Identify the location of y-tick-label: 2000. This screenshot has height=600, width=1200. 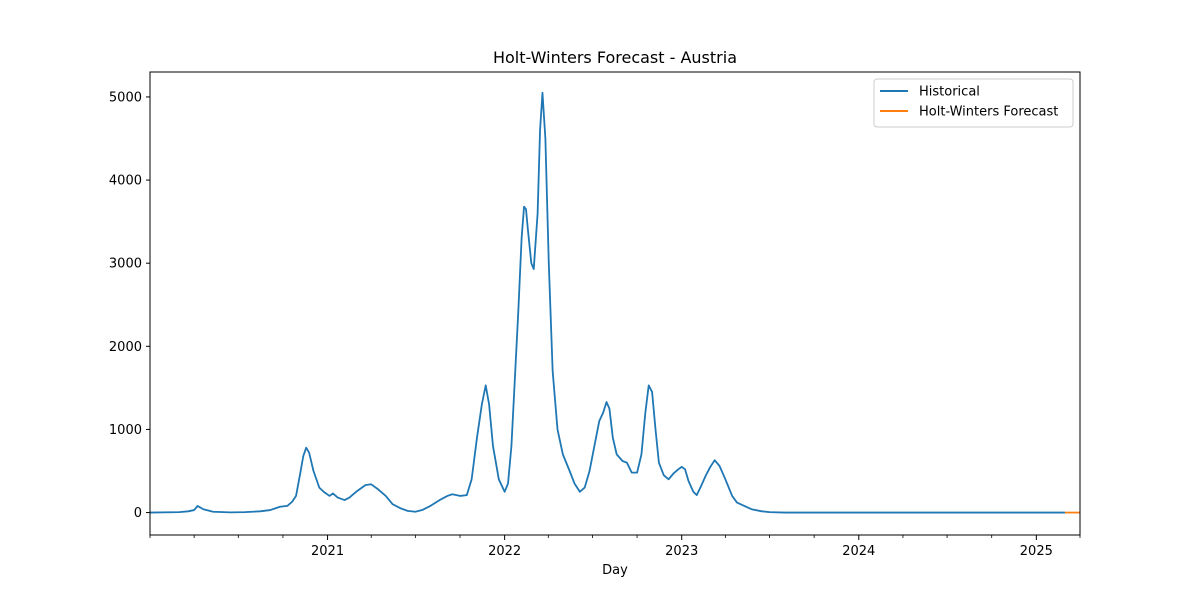
(125, 347).